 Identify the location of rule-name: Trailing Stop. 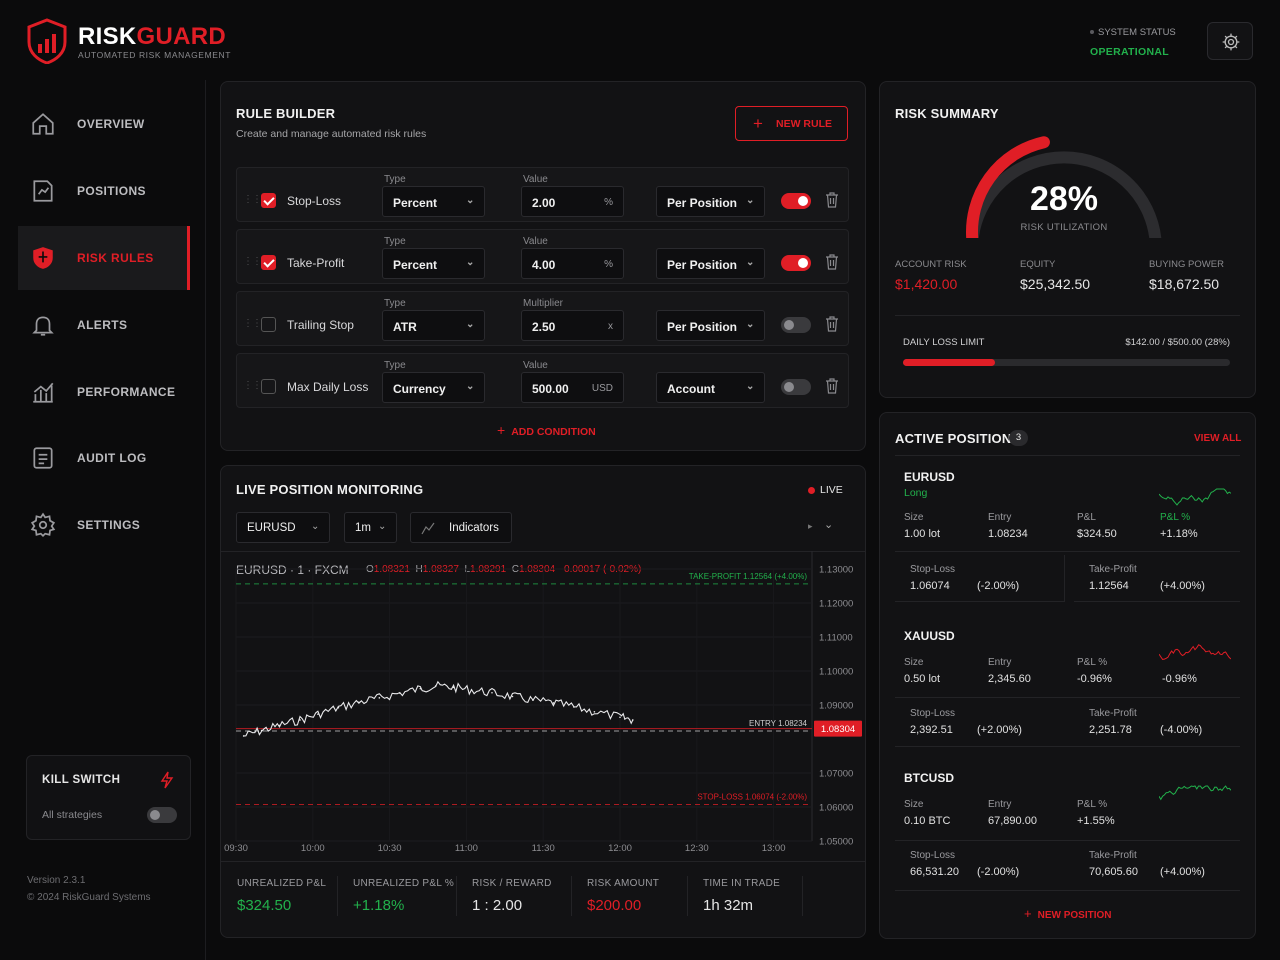
(320, 325).